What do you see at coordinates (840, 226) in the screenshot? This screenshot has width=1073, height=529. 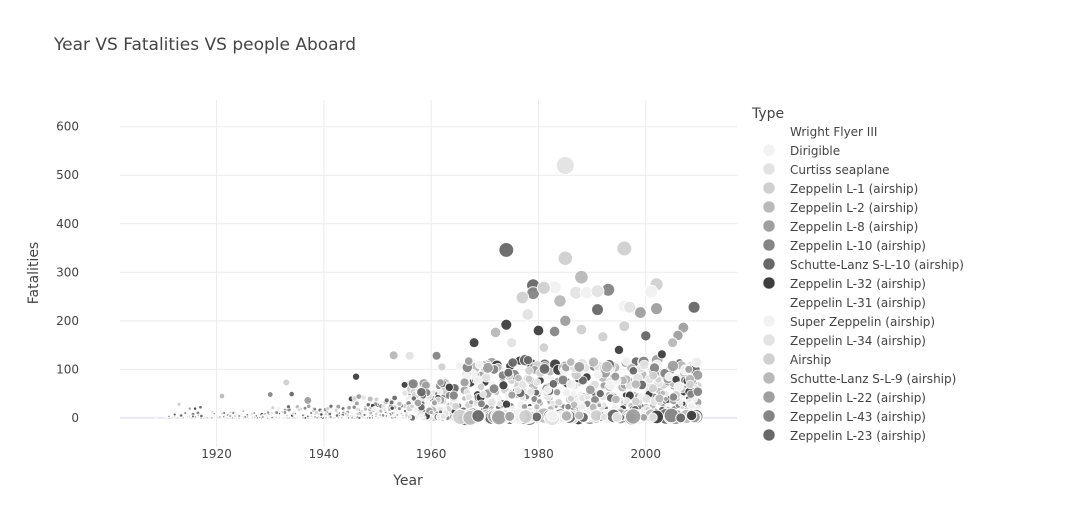 I see `legend-item: Zeppelin L-8 (airship)` at bounding box center [840, 226].